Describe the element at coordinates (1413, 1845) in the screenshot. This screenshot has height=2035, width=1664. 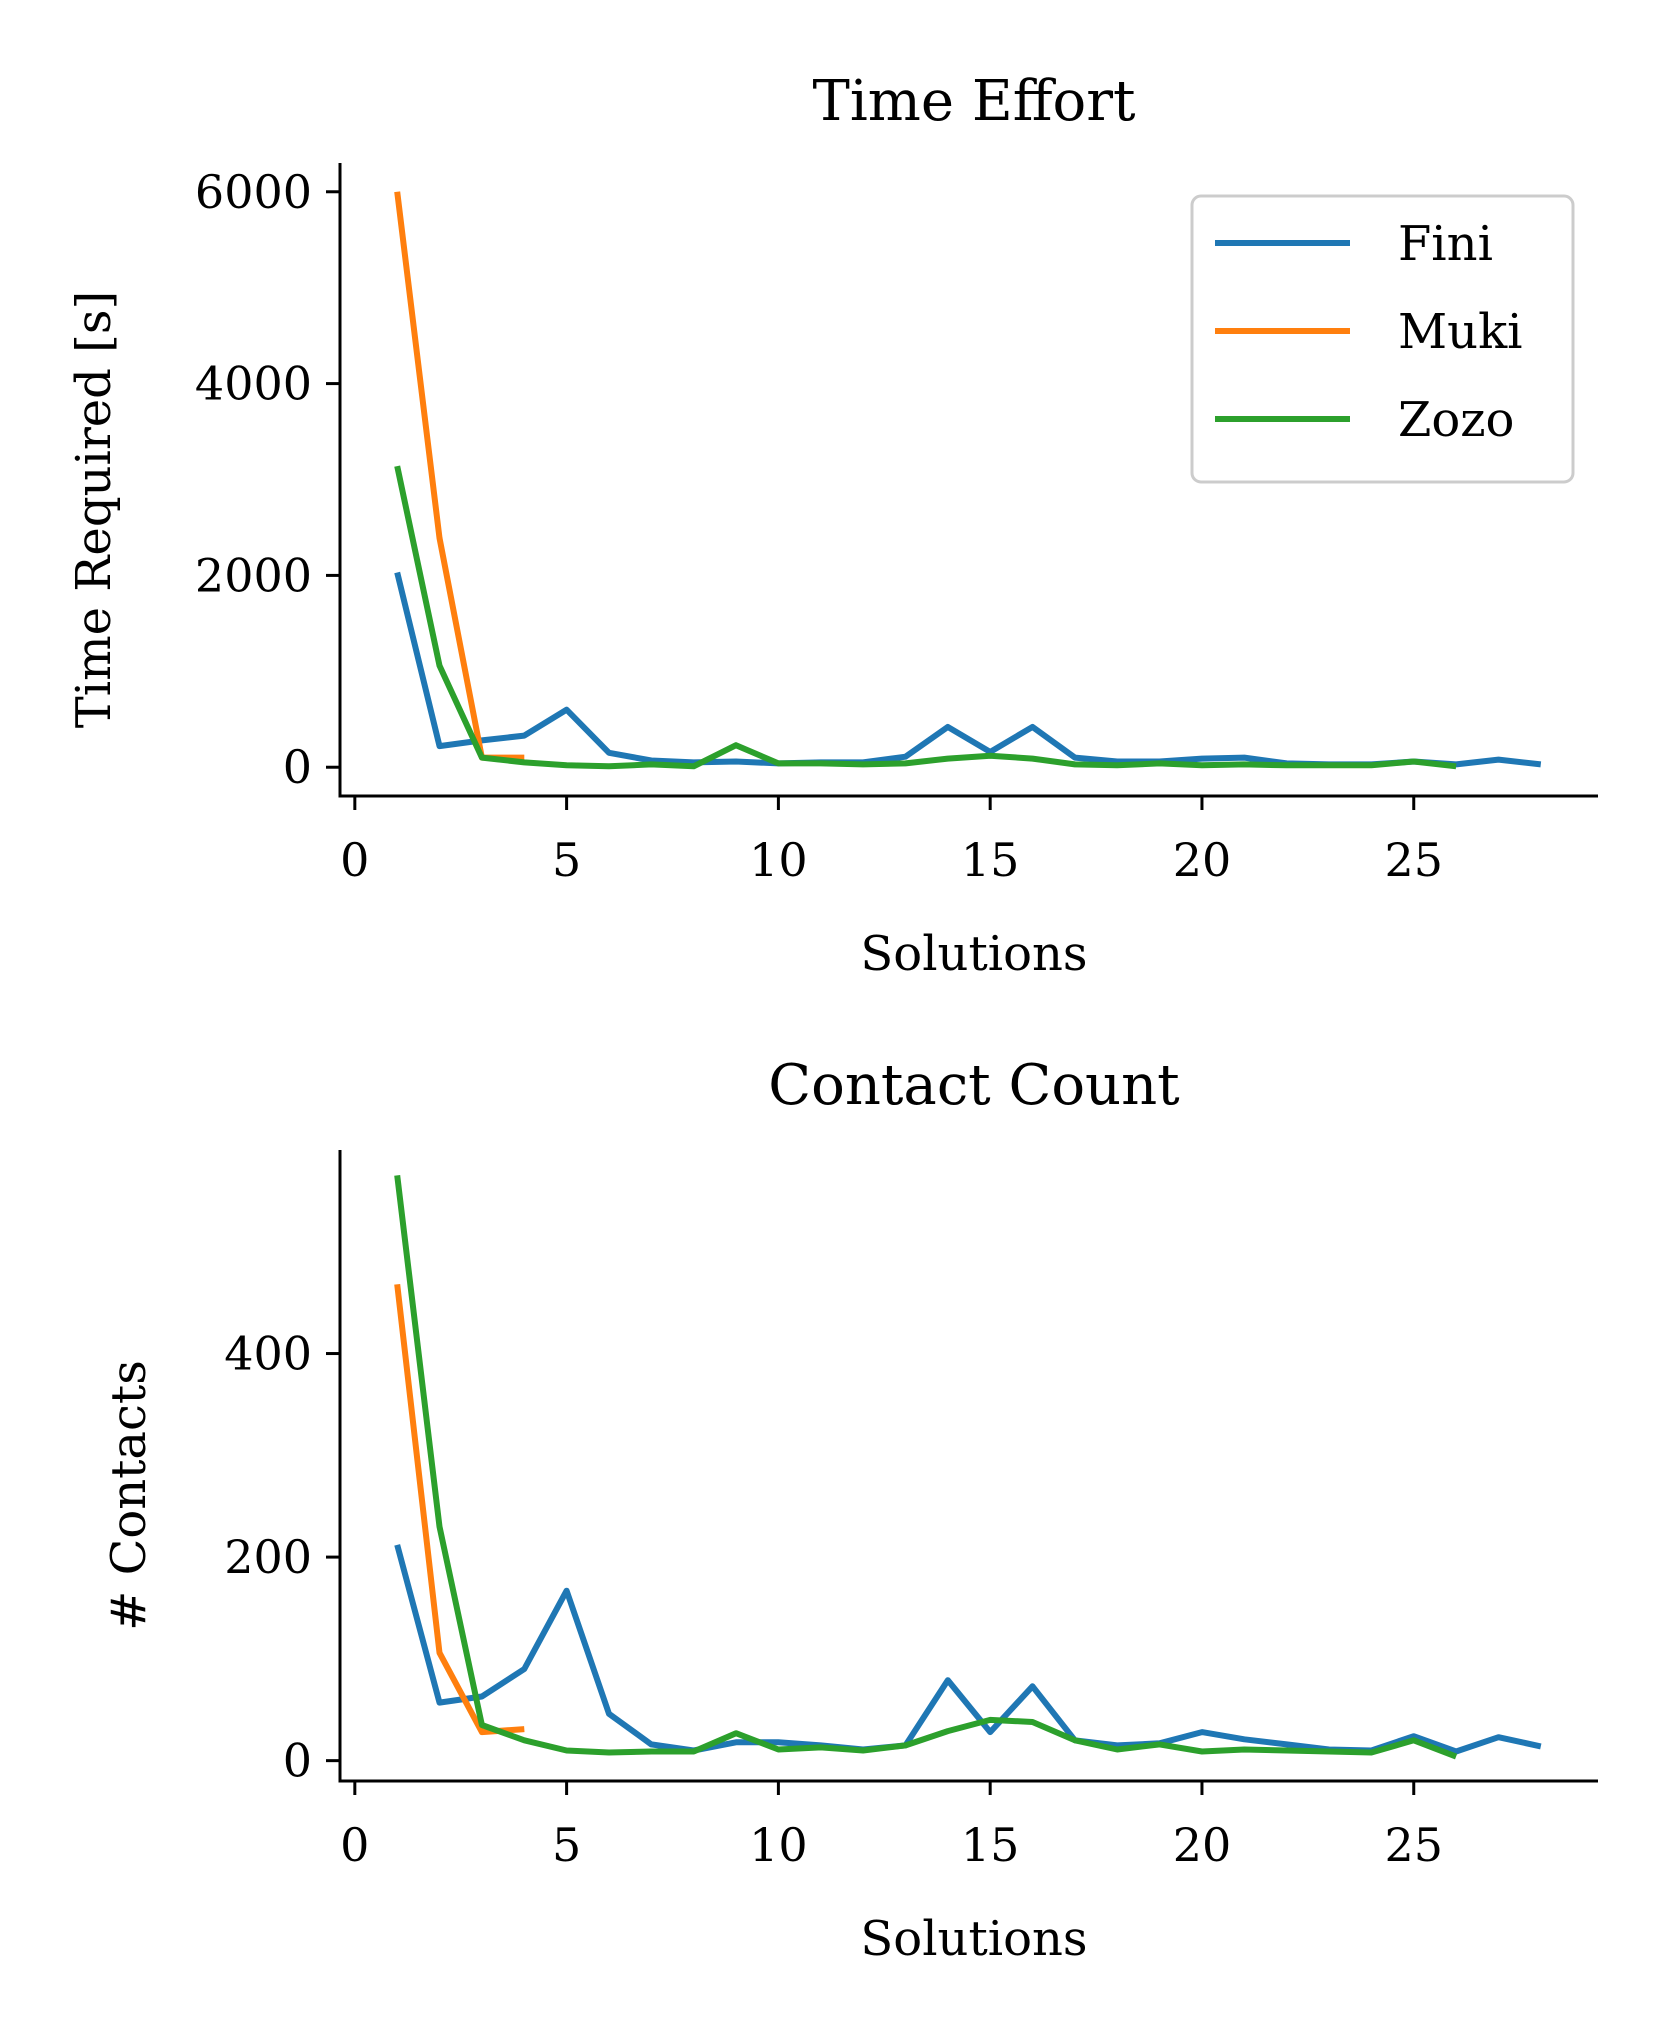
I see `contact-count-x-tick-label: 25` at that location.